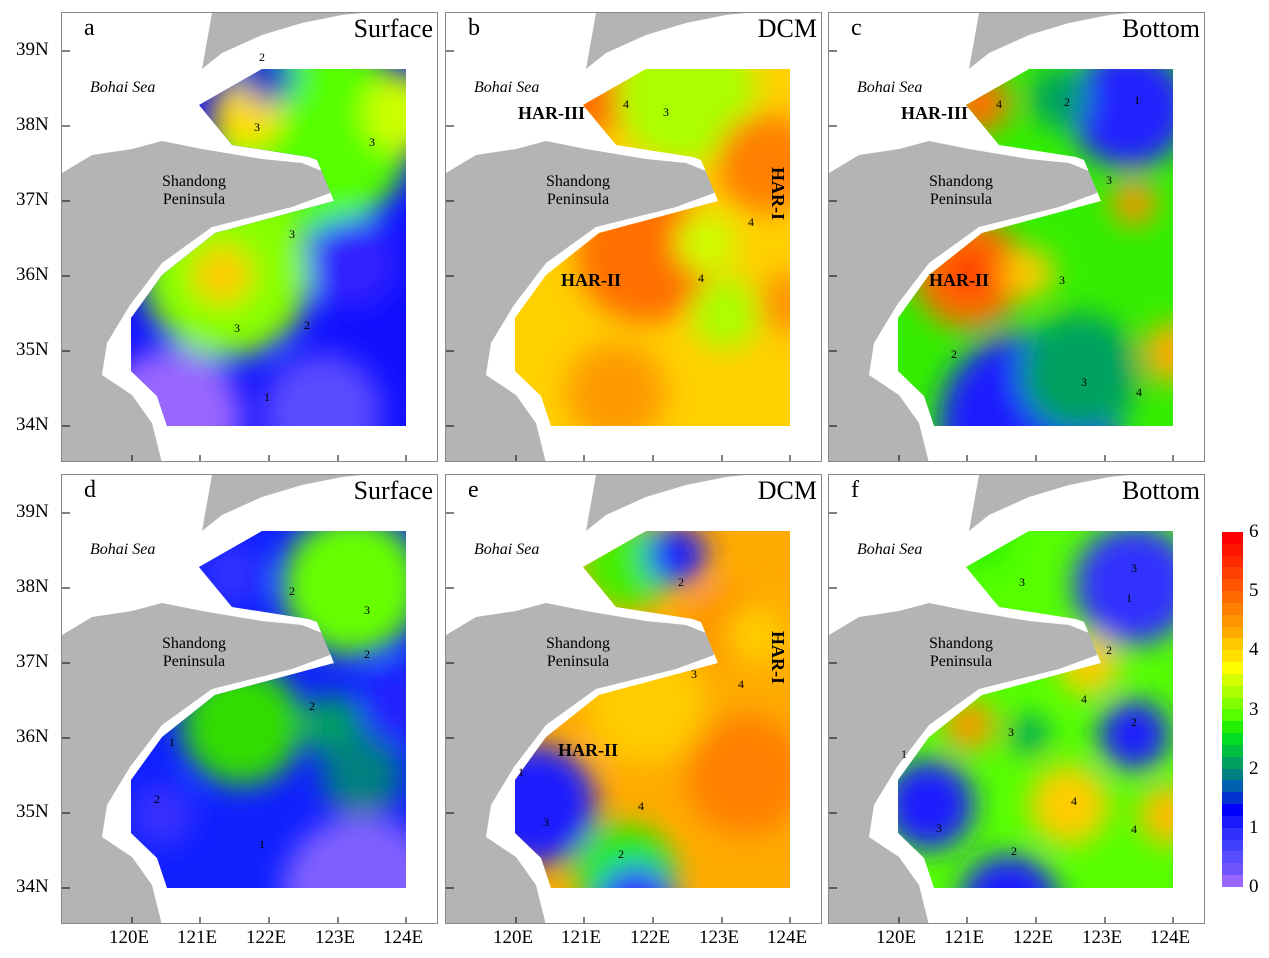 The width and height of the screenshot is (1269, 958). What do you see at coordinates (935, 113) in the screenshot?
I see `har-label: HAR-III` at bounding box center [935, 113].